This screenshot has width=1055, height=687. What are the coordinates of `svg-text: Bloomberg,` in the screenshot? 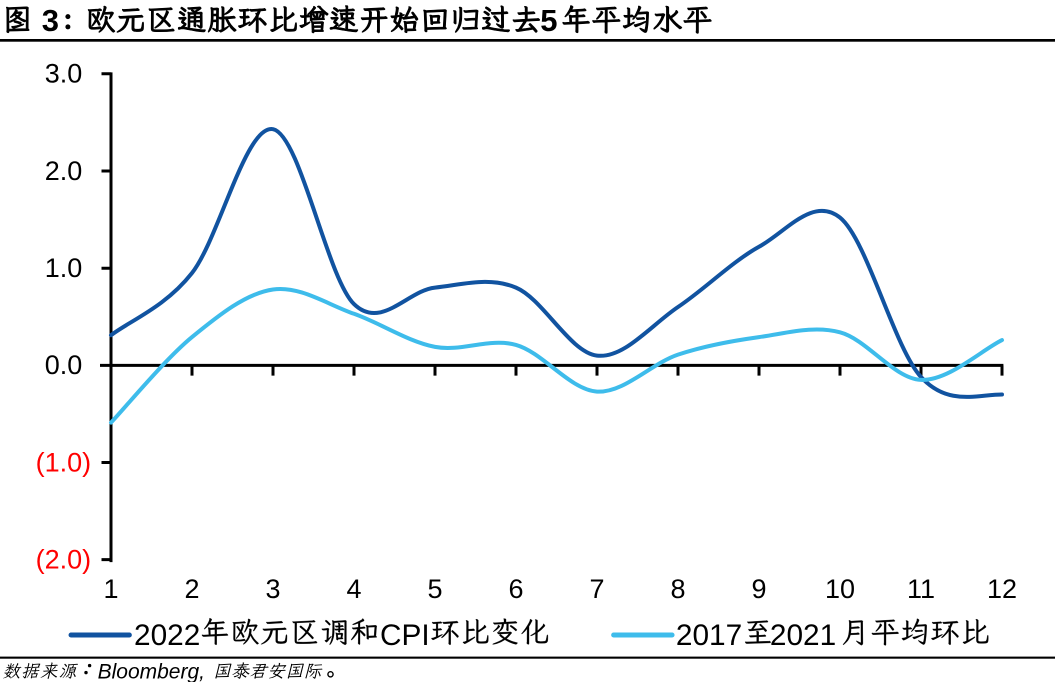 It's located at (151, 671).